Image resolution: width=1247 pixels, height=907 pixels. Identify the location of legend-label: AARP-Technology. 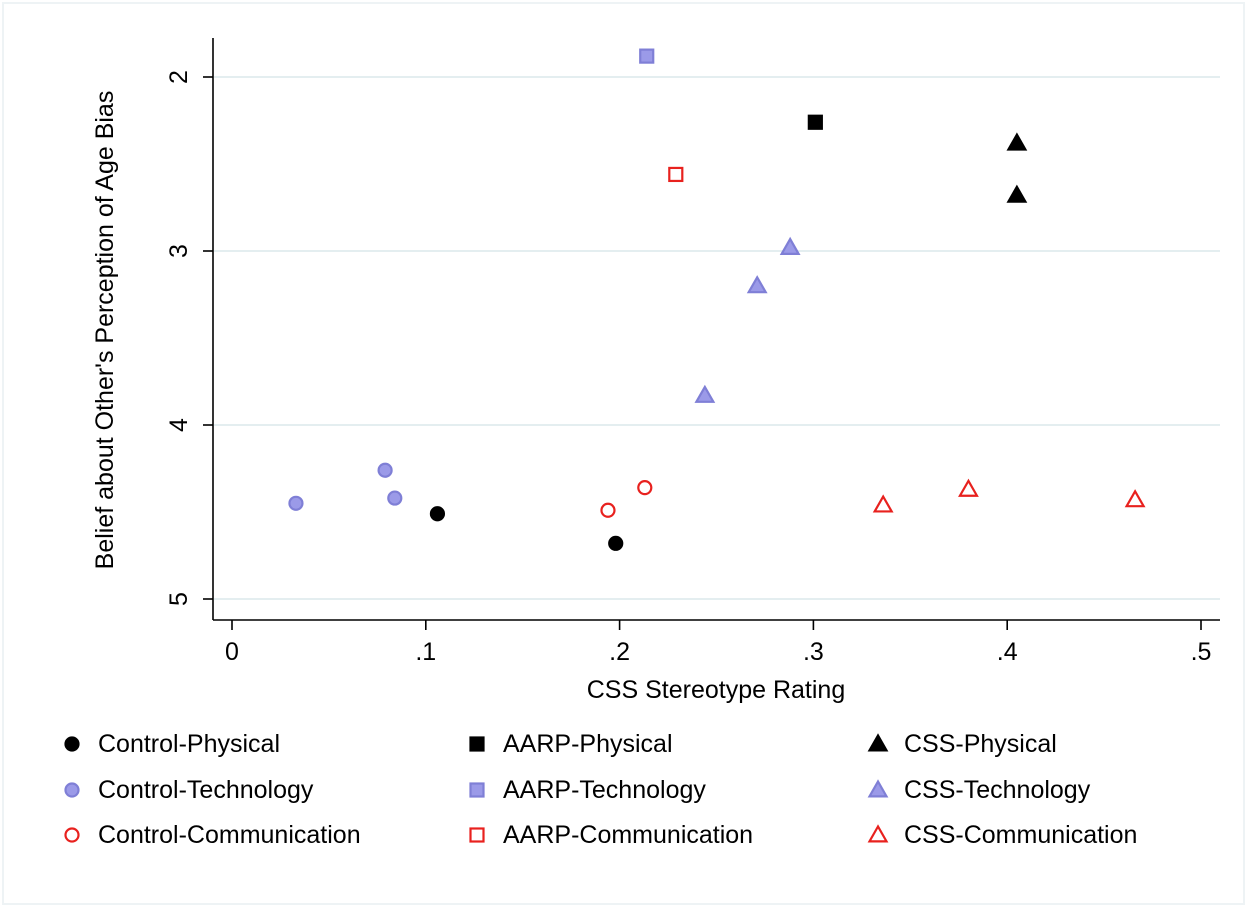
(604, 790).